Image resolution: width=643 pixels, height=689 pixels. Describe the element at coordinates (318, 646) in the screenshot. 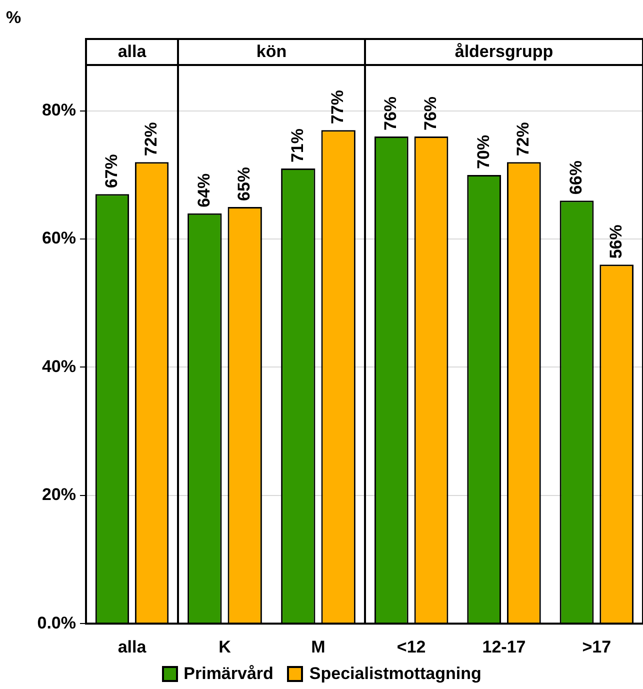

I see `x-tick-label: M` at that location.